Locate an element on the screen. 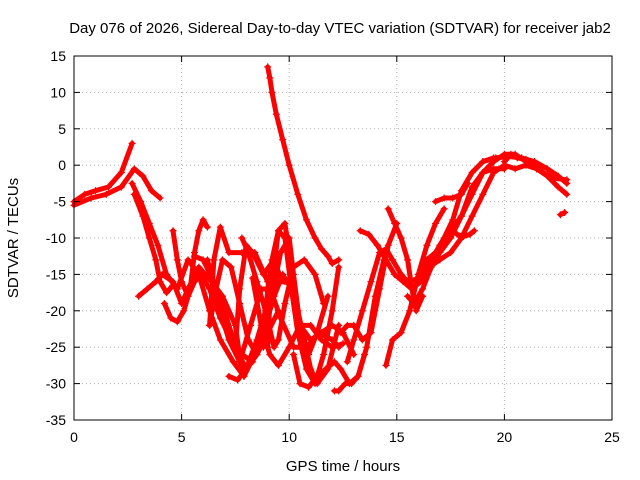 The image size is (640, 480). y-tick-label: 15 is located at coordinates (58, 56).